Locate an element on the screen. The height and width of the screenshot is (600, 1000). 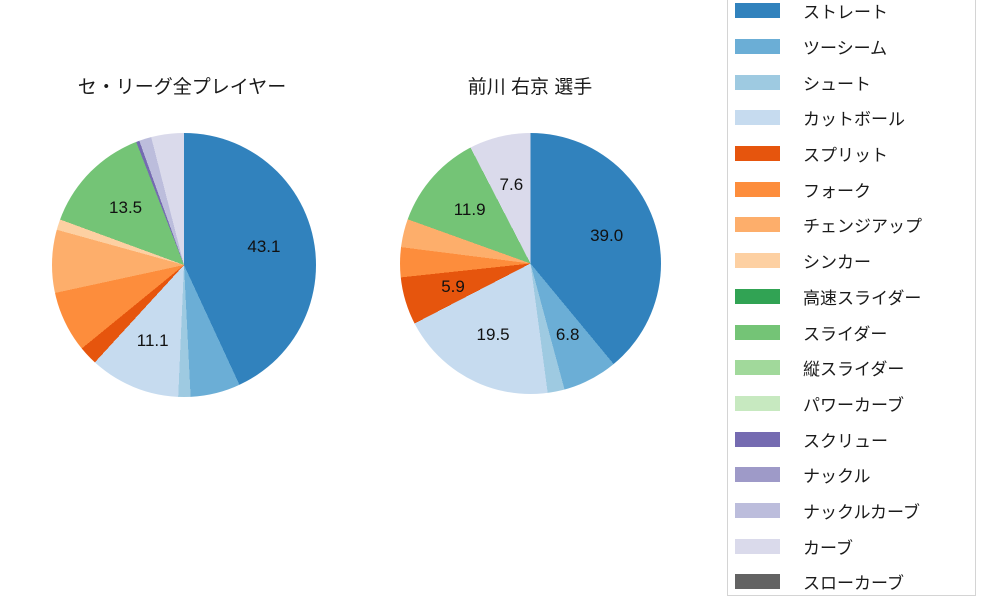
legend-item: ストレート is located at coordinates (851, 14).